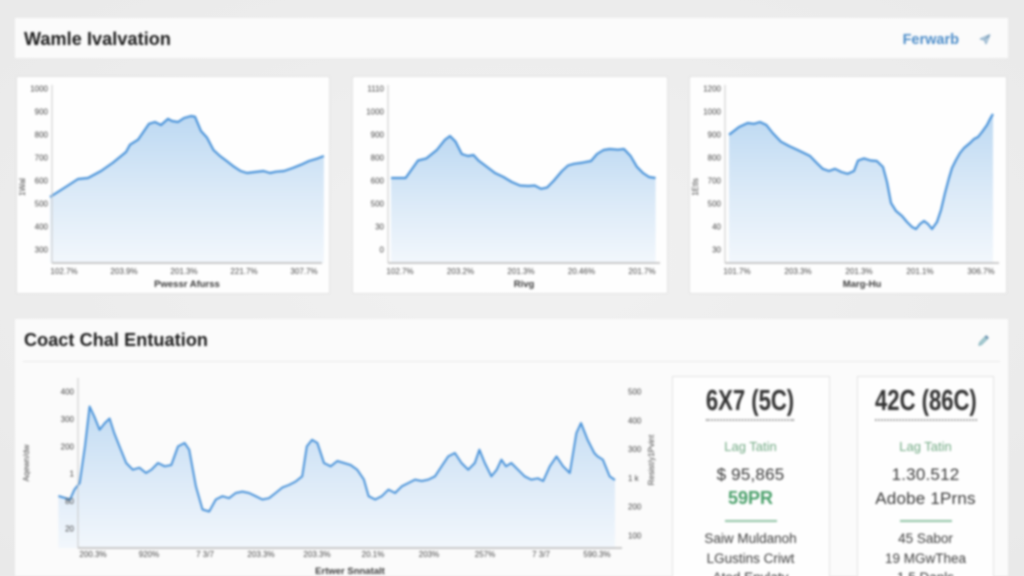 This screenshot has width=1024, height=576. What do you see at coordinates (375, 89) in the screenshot?
I see `svg-text: 1110` at bounding box center [375, 89].